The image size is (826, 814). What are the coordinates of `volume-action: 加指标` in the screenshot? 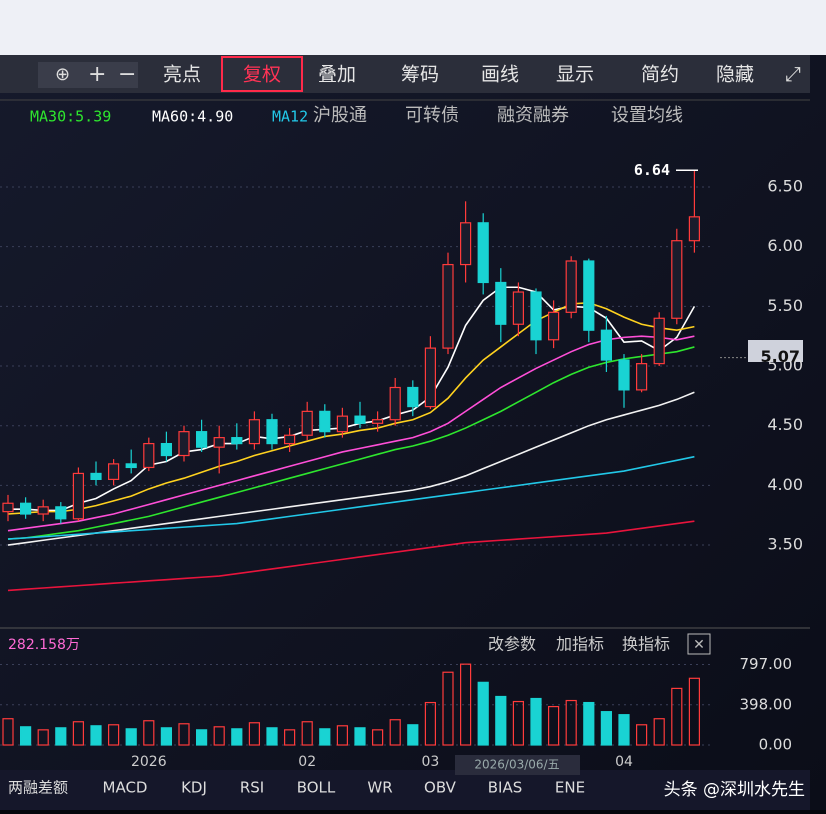 It's located at (580, 644).